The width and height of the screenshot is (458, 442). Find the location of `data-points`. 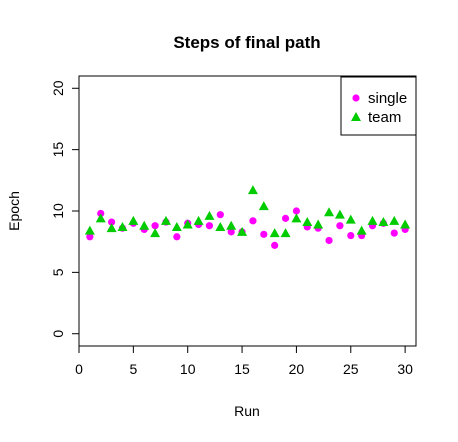

data-points is located at coordinates (247, 217).